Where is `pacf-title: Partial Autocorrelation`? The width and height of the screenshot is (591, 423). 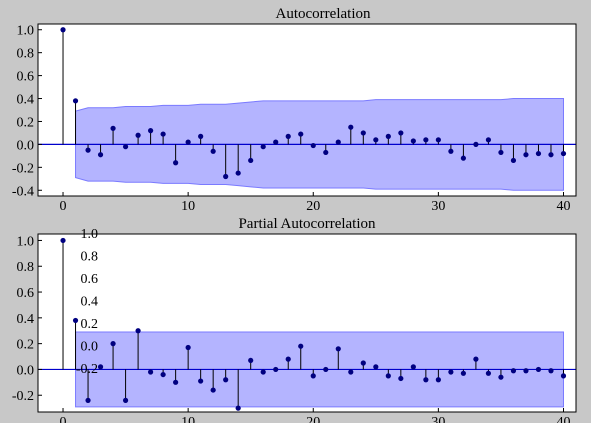 pacf-title: Partial Autocorrelation is located at coordinates (307, 224).